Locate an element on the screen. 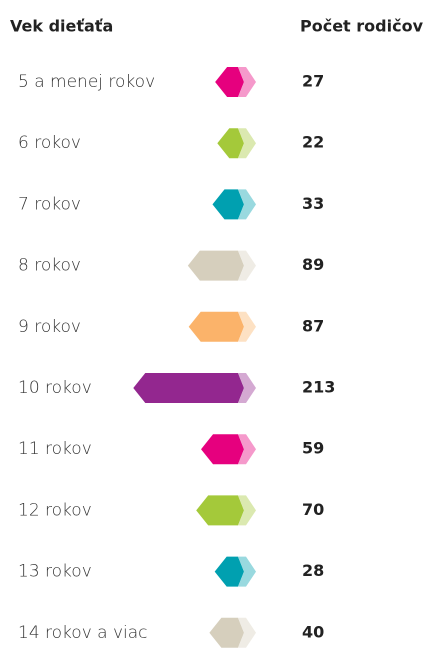  value-label: 213 is located at coordinates (318, 387).